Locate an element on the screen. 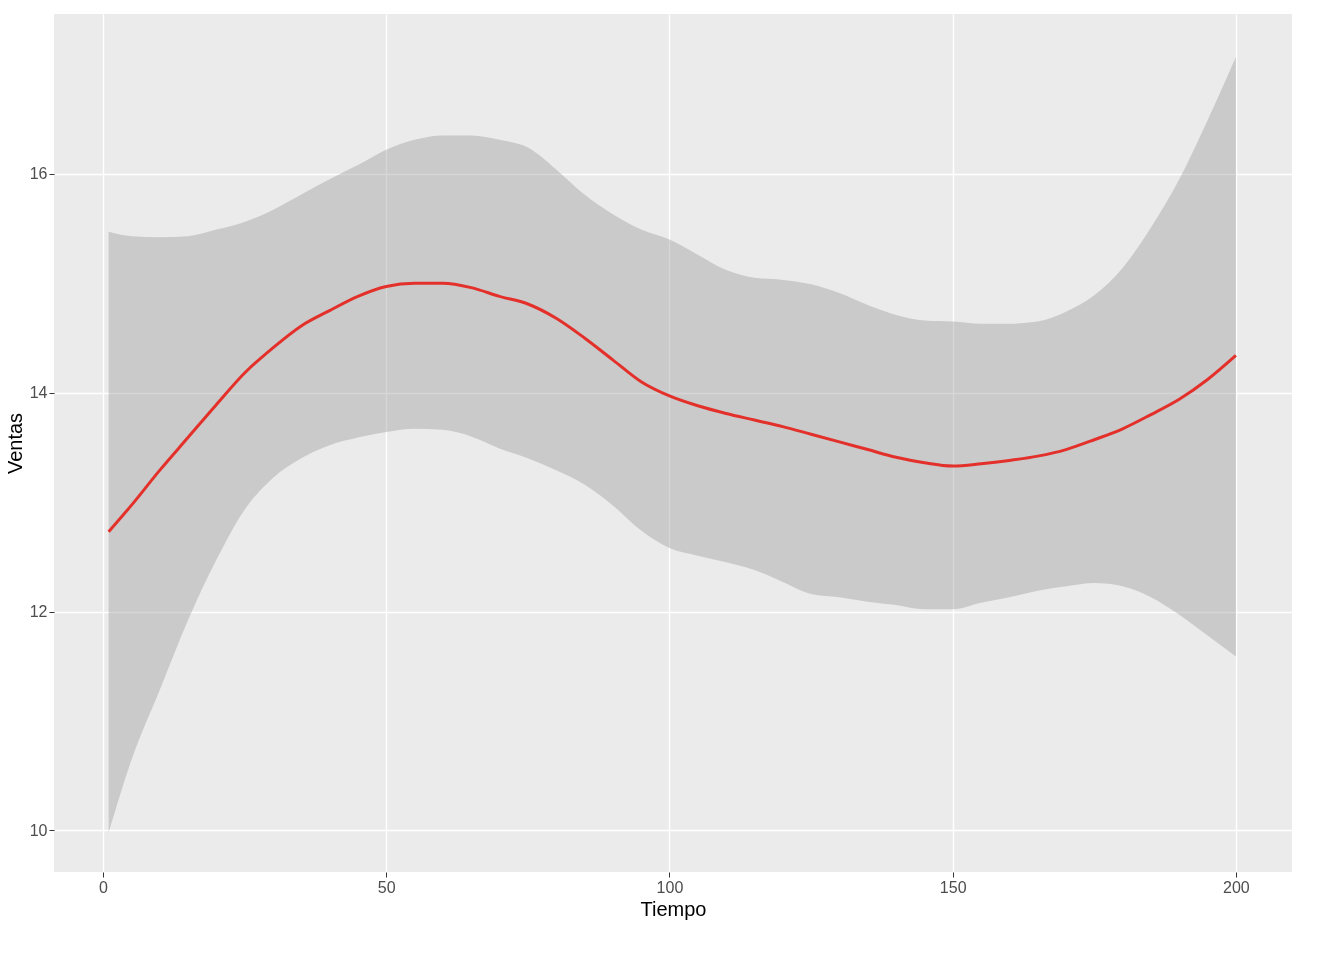 This screenshot has height=960, width=1344. x-tick-label: 200 is located at coordinates (1236, 887).